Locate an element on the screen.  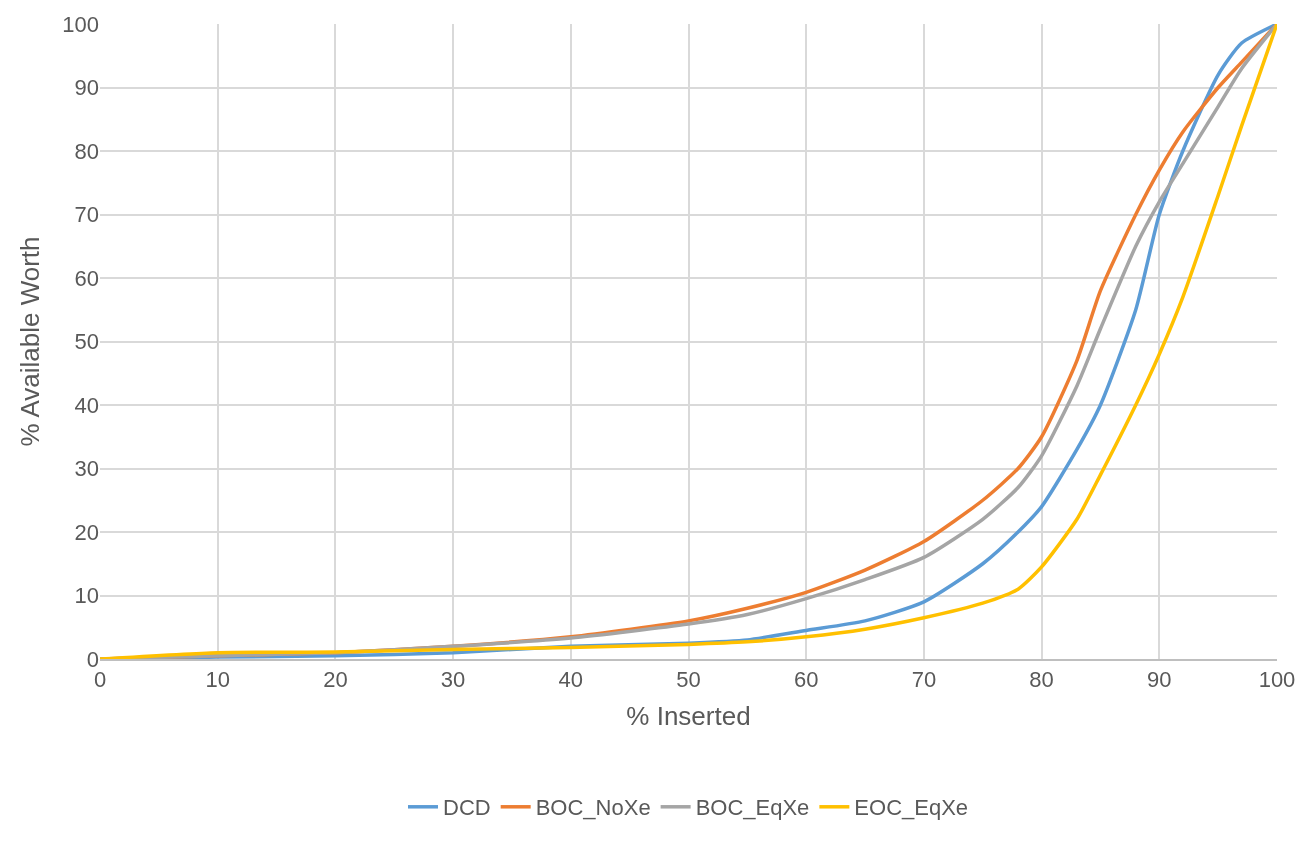
x-tick-label: 60 is located at coordinates (806, 680).